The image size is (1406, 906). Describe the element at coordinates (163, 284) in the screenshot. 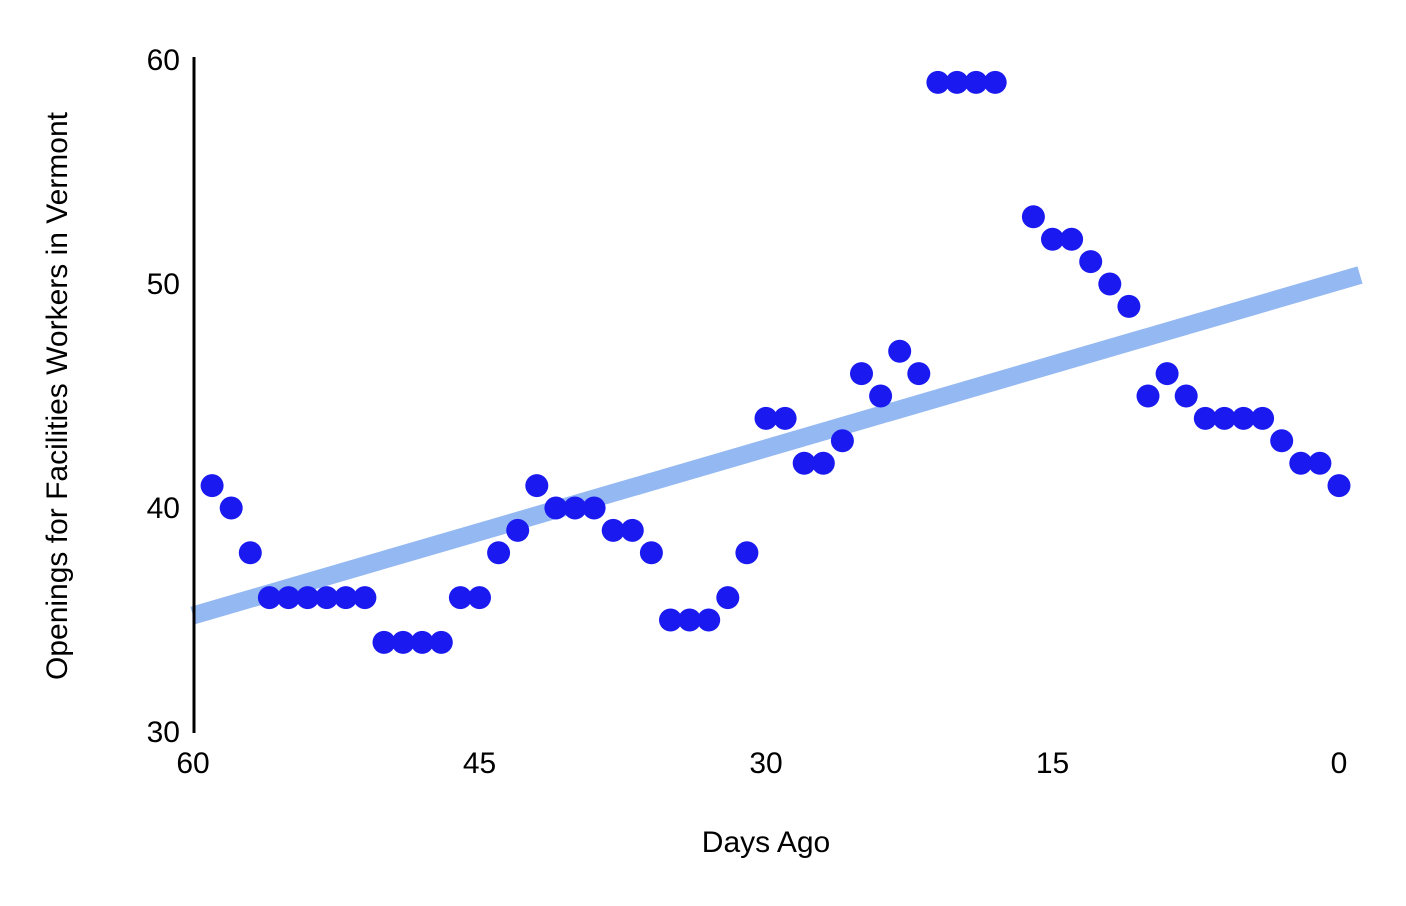

I see `y-tick-label: 50` at that location.